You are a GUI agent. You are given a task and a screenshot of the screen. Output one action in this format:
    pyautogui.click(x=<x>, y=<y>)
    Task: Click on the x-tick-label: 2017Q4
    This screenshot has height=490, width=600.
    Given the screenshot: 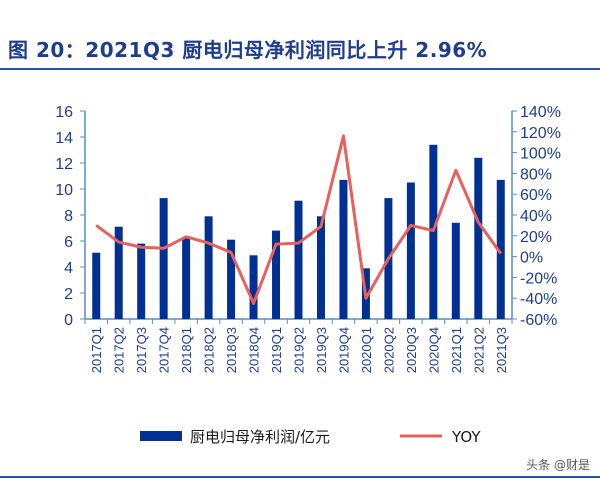 What is the action you would take?
    pyautogui.click(x=164, y=350)
    